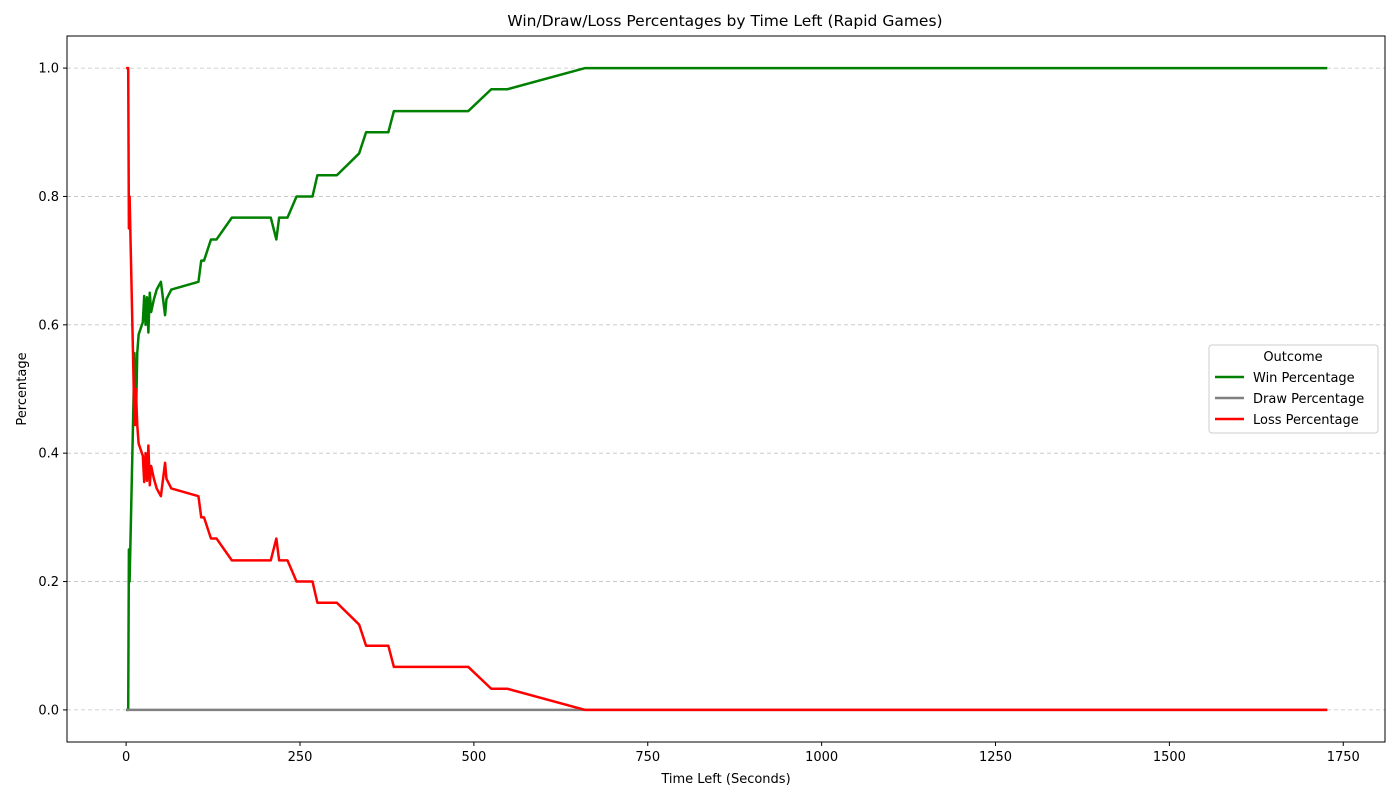 Image resolution: width=1400 pixels, height=800 pixels. What do you see at coordinates (22, 388) in the screenshot?
I see `y-axis-title: Percentage` at bounding box center [22, 388].